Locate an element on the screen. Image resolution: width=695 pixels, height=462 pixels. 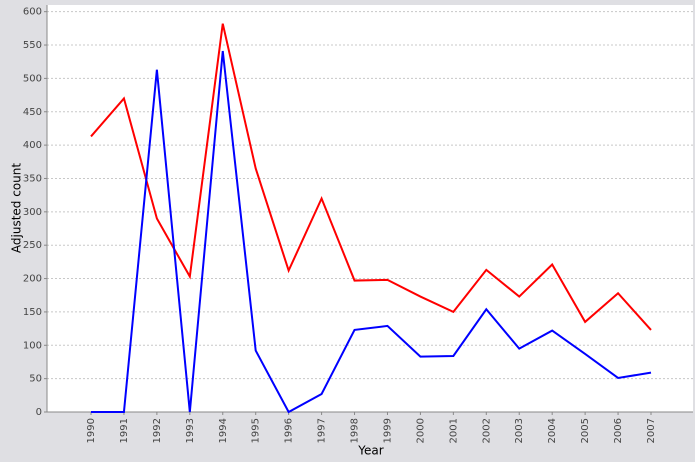
x-tick-label: 2003 is located at coordinates (519, 430).